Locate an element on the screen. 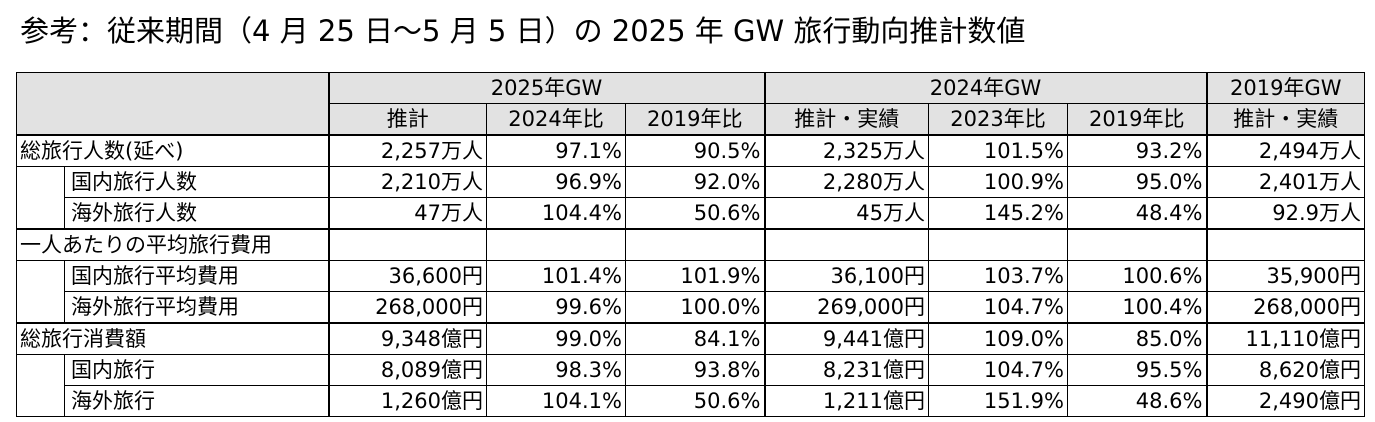  table-cell: 8,620億円 is located at coordinates (1285, 370).